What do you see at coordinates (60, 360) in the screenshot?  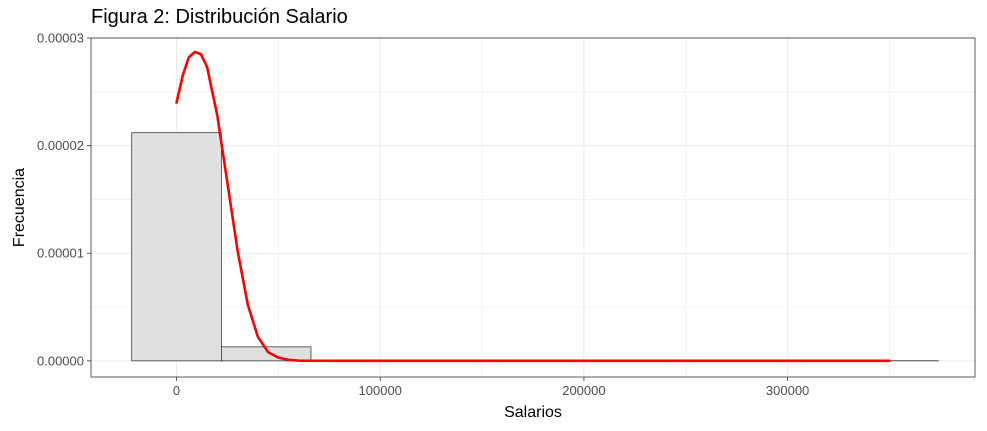 I see `y-tick-label: 0.00000` at bounding box center [60, 360].